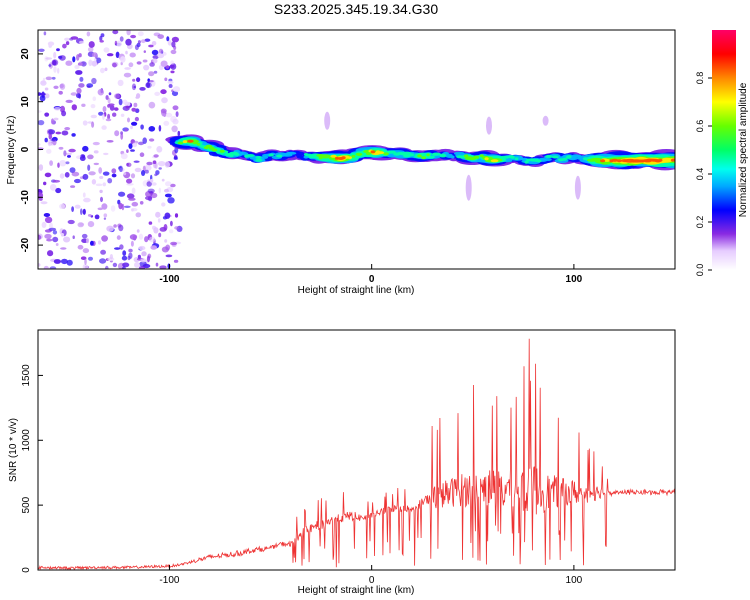 The image size is (750, 600). Describe the element at coordinates (703, 174) in the screenshot. I see `colorbar-ticks: 0.0 0.2 0.4 0.6 0.8` at that location.